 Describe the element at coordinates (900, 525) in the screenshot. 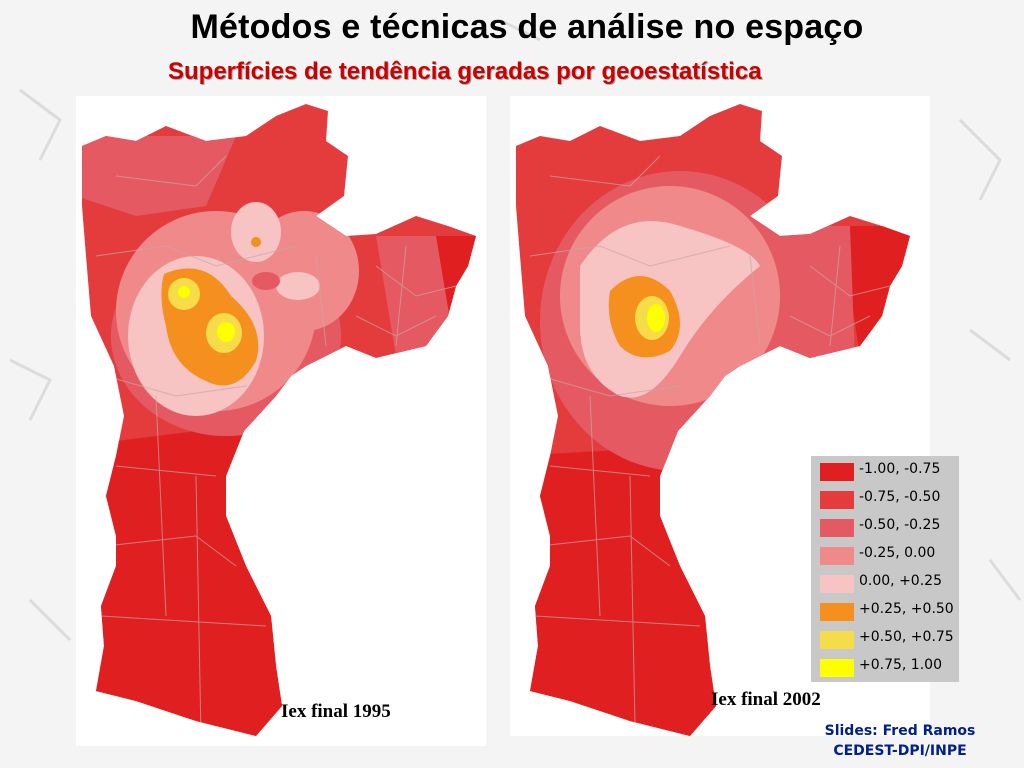

I see `legend-label: -0.50, -0.25` at that location.